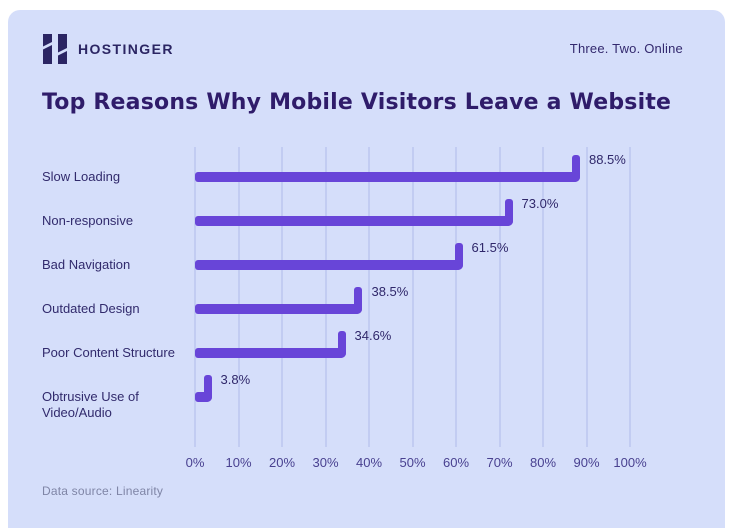 This screenshot has width=729, height=528. I want to click on category-label: Poor Content Structure, so click(108, 352).